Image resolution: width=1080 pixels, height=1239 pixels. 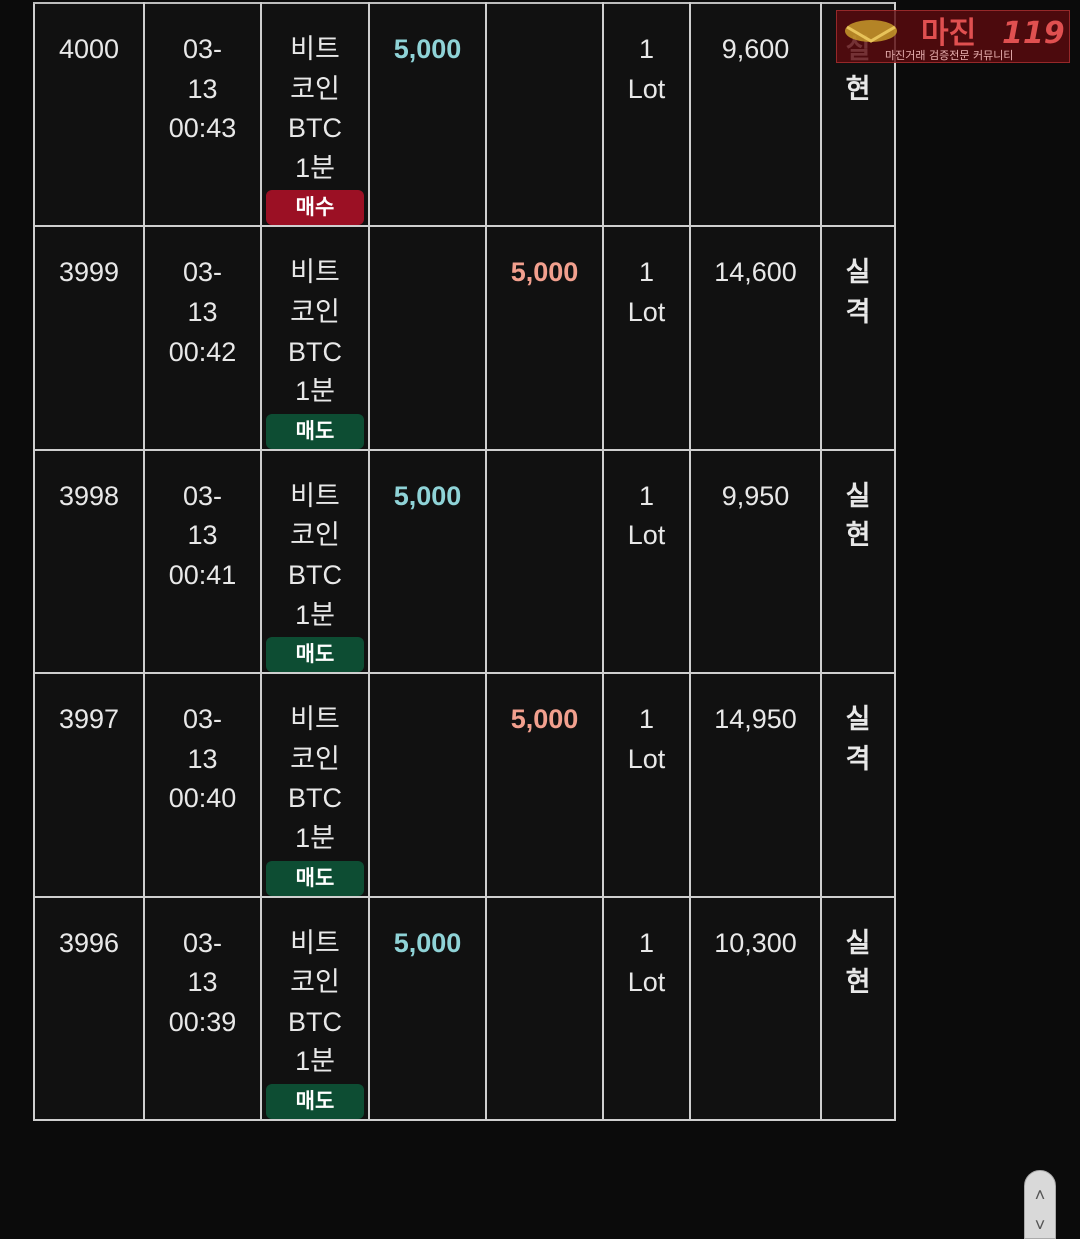 What do you see at coordinates (858, 311) in the screenshot?
I see `result-text-2: 격` at bounding box center [858, 311].